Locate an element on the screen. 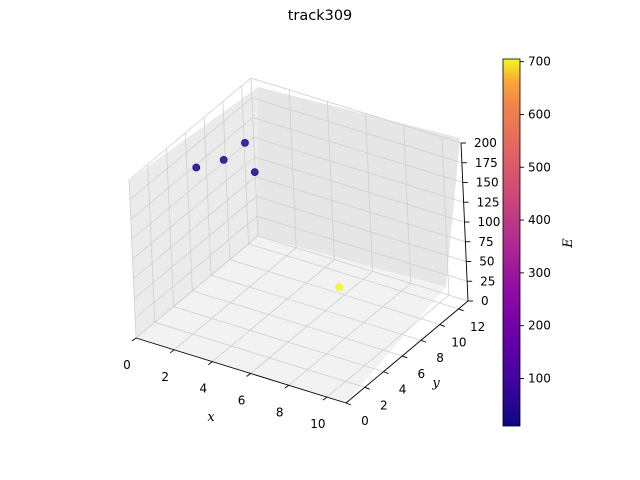  colorbar-tick-label: 300 is located at coordinates (539, 273).